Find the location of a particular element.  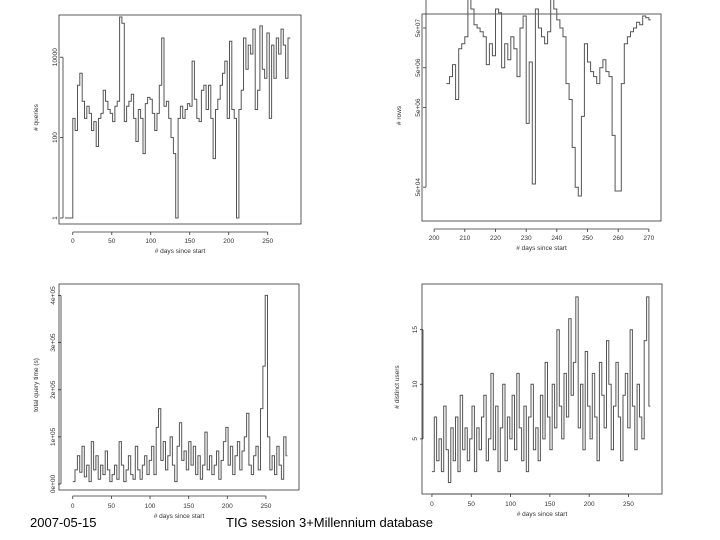

y-tick-label: 5e+04 is located at coordinates (418, 187).